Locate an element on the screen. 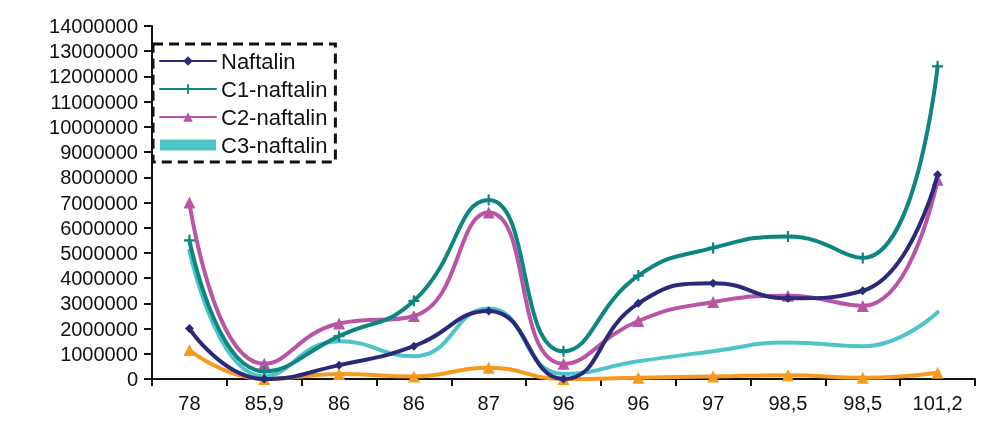 This screenshot has width=1003, height=427. y-tick-label: 11000000 is located at coordinates (94, 101).